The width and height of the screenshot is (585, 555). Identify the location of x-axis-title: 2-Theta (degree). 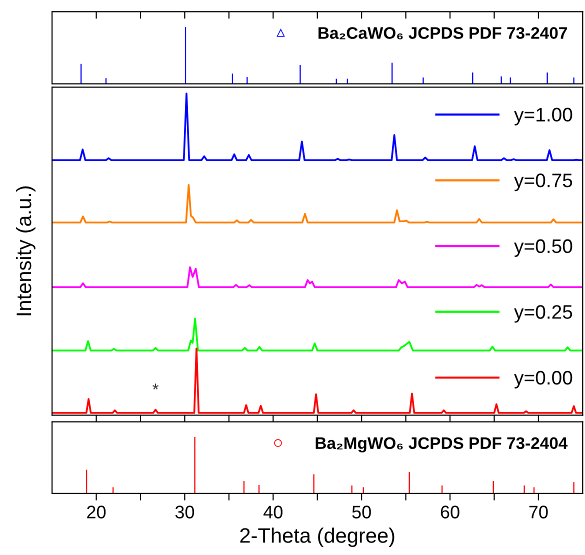
(317, 538).